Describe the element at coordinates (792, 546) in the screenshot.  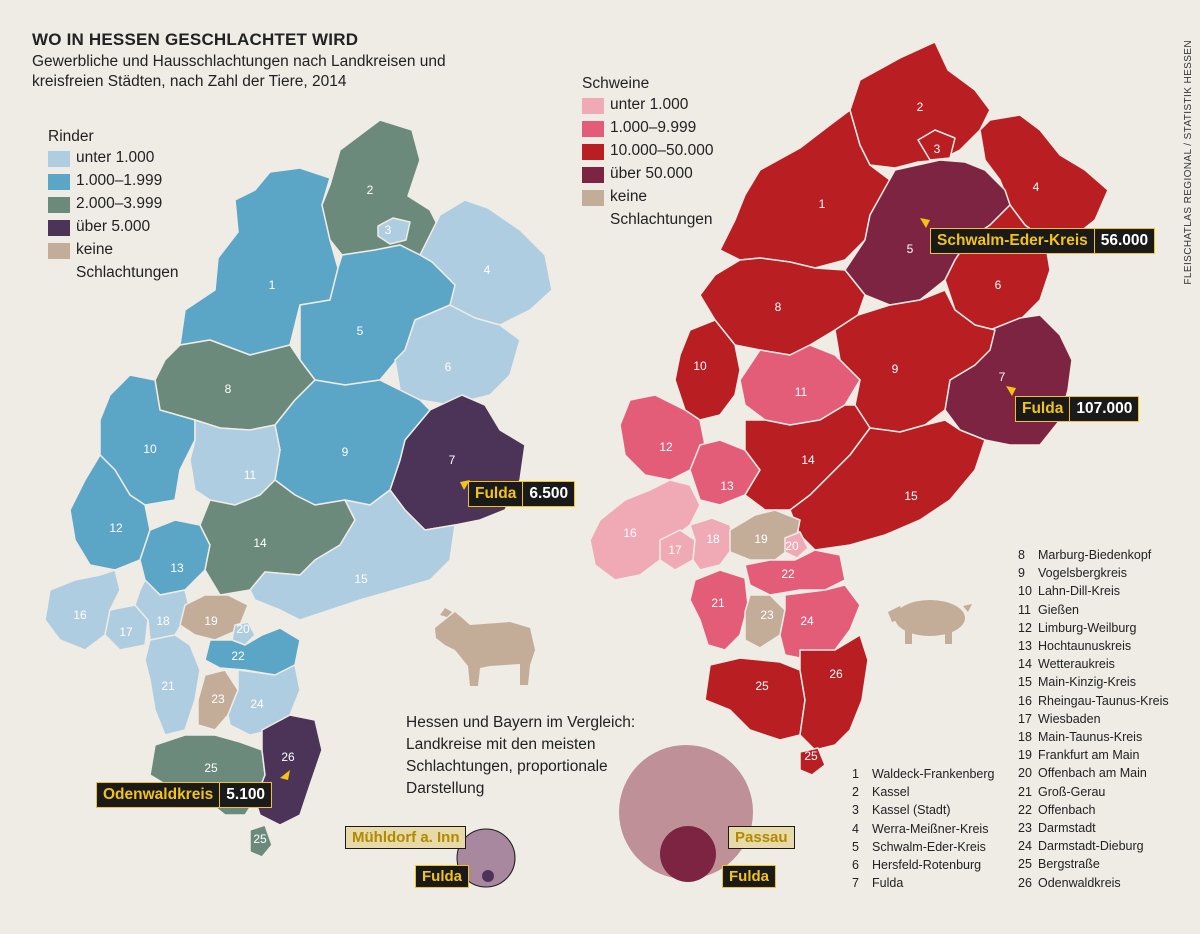
I see `svg-text: 20` at that location.